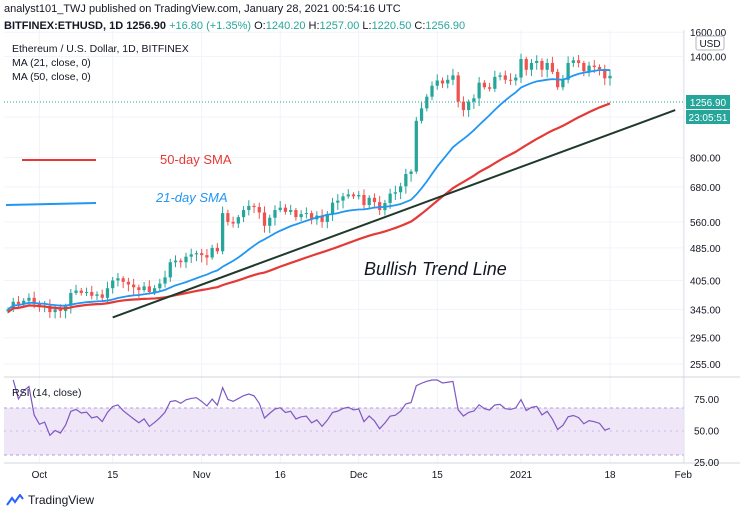  What do you see at coordinates (210, 26) in the screenshot?
I see `price-change: +16.80 (+1.35%)` at bounding box center [210, 26].